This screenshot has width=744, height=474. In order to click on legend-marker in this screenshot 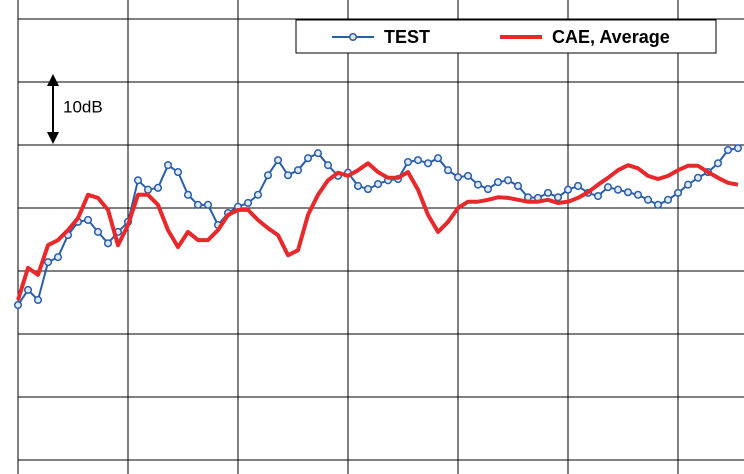, I will do `click(353, 37)`.